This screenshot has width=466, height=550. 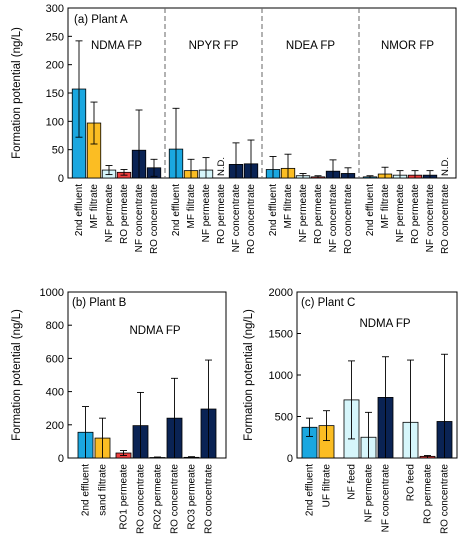 What do you see at coordinates (103, 490) in the screenshot?
I see `category-label: sand filtrate` at bounding box center [103, 490].